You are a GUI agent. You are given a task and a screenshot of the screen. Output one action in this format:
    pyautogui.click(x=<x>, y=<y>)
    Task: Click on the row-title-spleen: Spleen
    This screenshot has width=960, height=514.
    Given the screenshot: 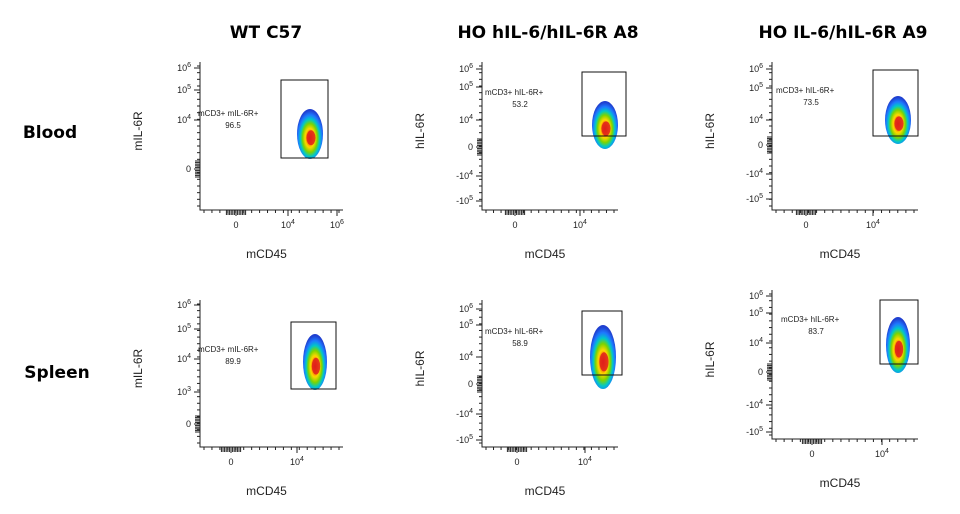 What is the action you would take?
    pyautogui.click(x=56, y=373)
    